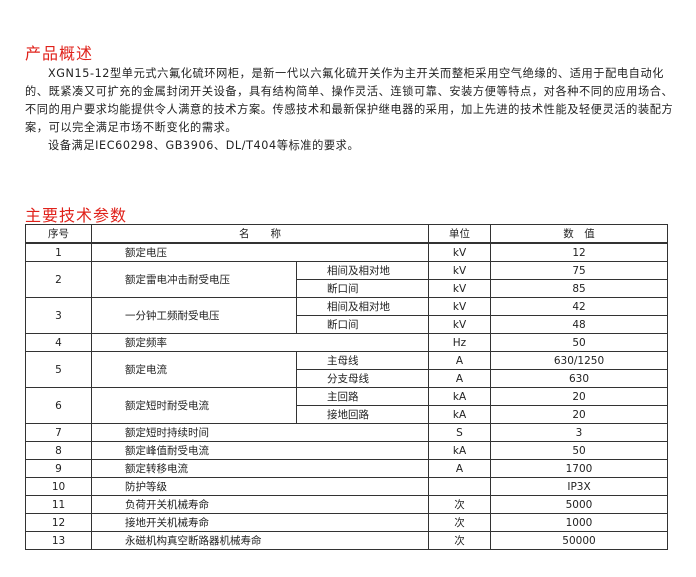 This screenshot has width=696, height=577. What do you see at coordinates (59, 53) in the screenshot?
I see `overview-title: 产品概述` at bounding box center [59, 53].